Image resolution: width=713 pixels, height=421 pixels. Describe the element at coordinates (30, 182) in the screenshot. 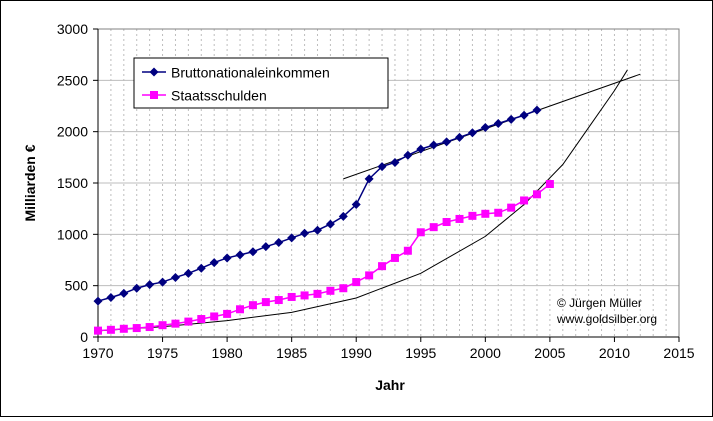

I see `y-axis-title: Milliarden €` at that location.